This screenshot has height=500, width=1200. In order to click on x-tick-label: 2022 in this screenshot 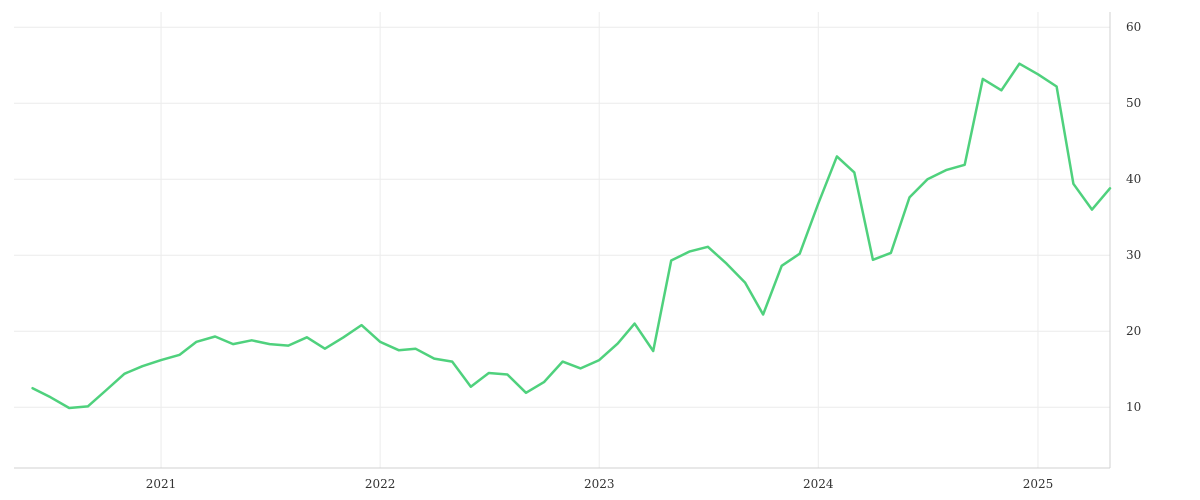, I will do `click(380, 484)`.